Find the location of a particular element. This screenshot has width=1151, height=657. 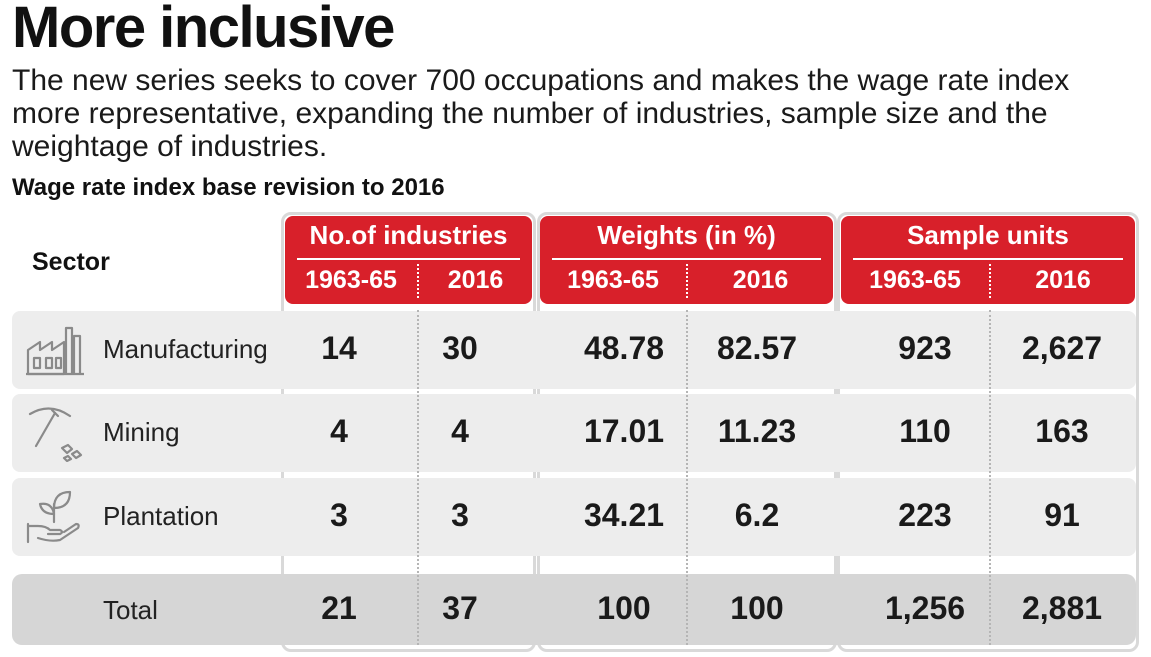

cell-total: 21 is located at coordinates (339, 608).